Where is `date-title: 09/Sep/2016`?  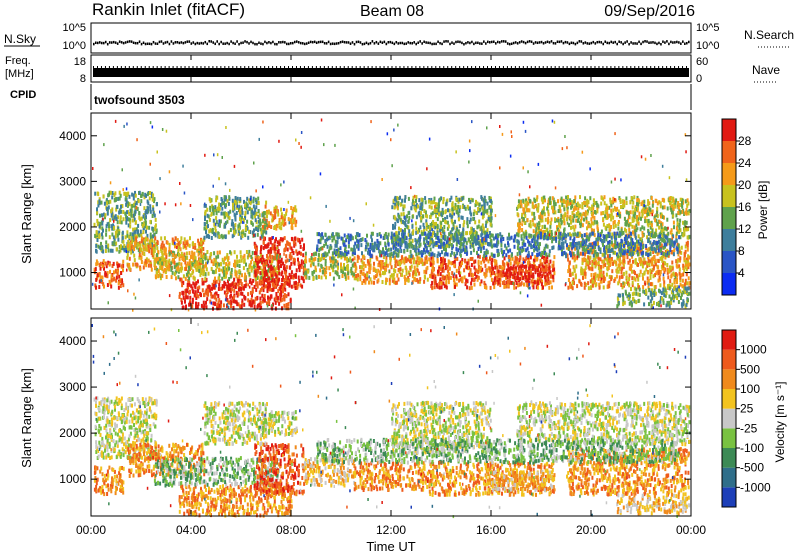 date-title: 09/Sep/2016 is located at coordinates (649, 11).